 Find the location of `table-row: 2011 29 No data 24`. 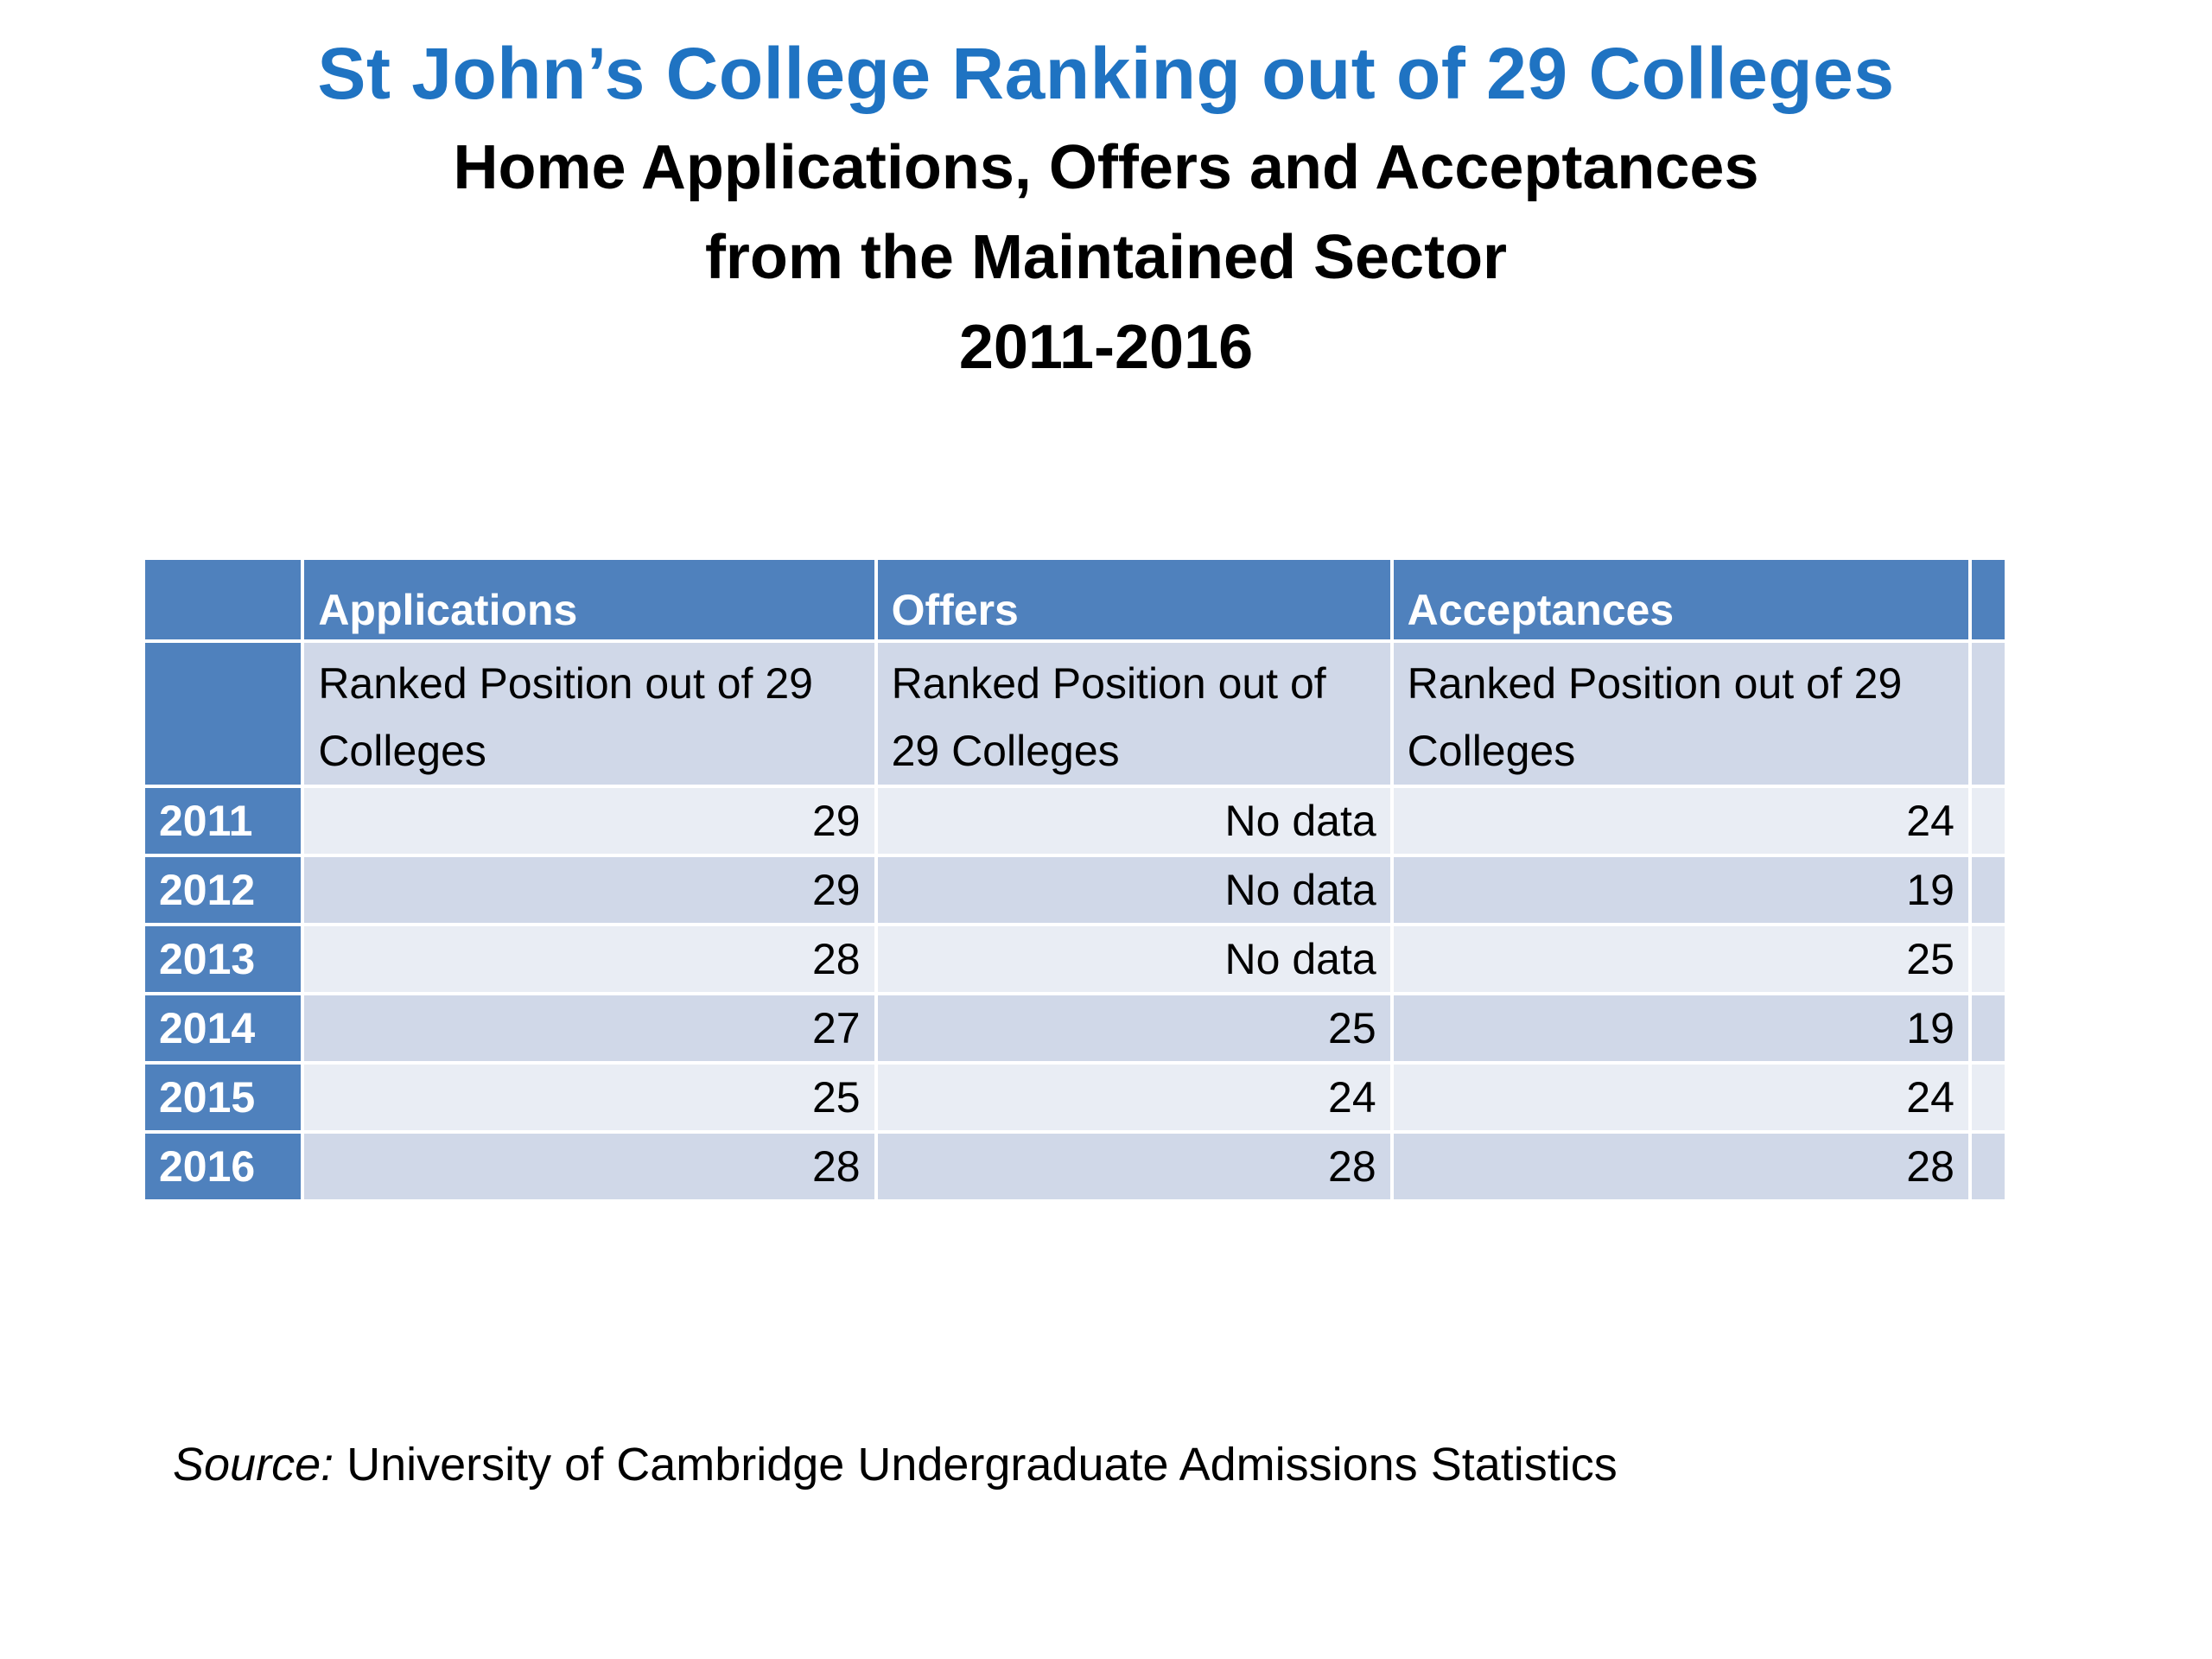

table-row: 2011 29 No data 24 is located at coordinates (1075, 821).